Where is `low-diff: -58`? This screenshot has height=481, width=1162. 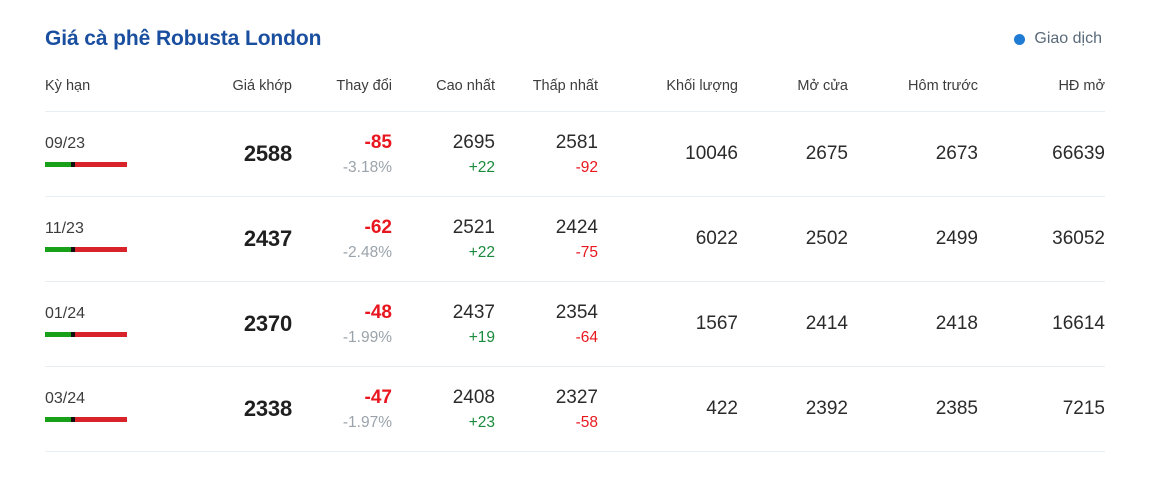
low-diff: -58 is located at coordinates (586, 422).